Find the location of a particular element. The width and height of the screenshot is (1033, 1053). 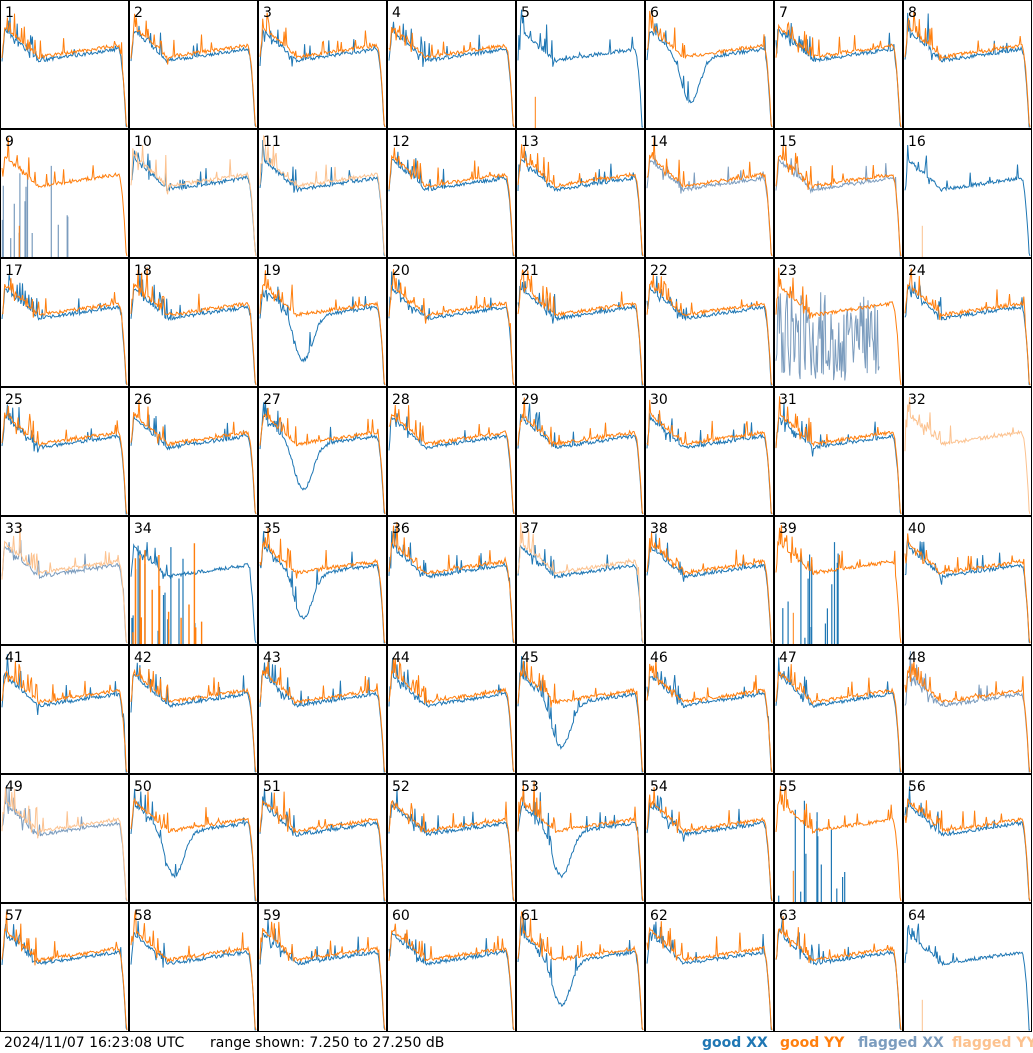

panel-12: 12 is located at coordinates (451, 193).